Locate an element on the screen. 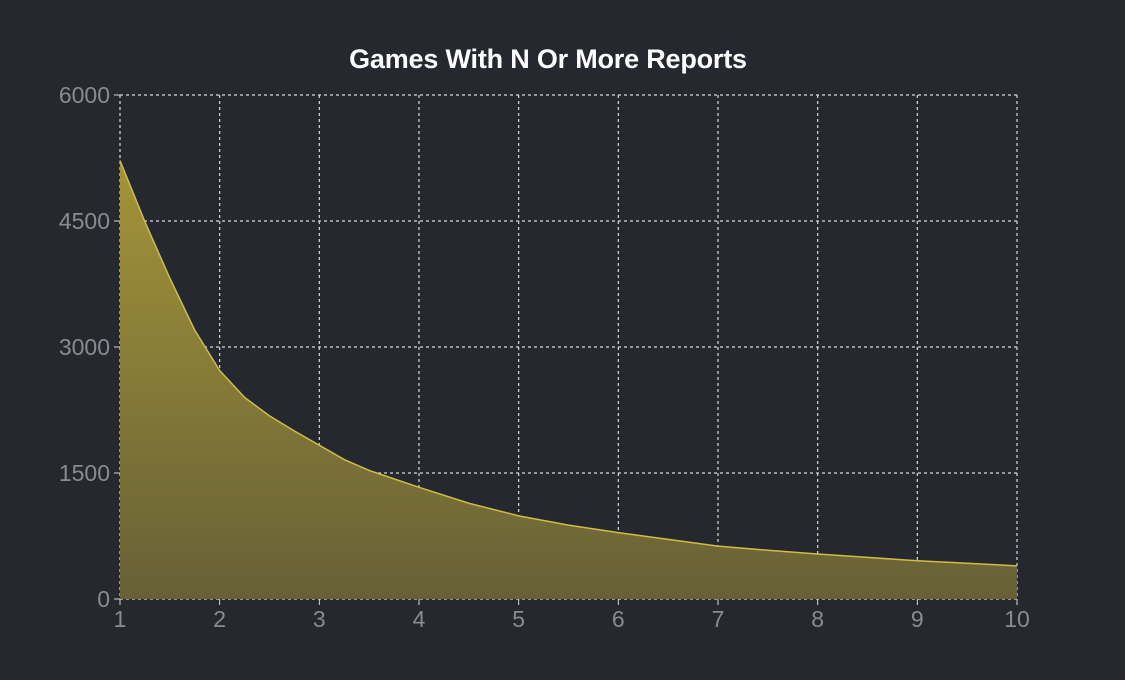 This screenshot has height=680, width=1125. y-tick-label: 6000 is located at coordinates (84, 95).